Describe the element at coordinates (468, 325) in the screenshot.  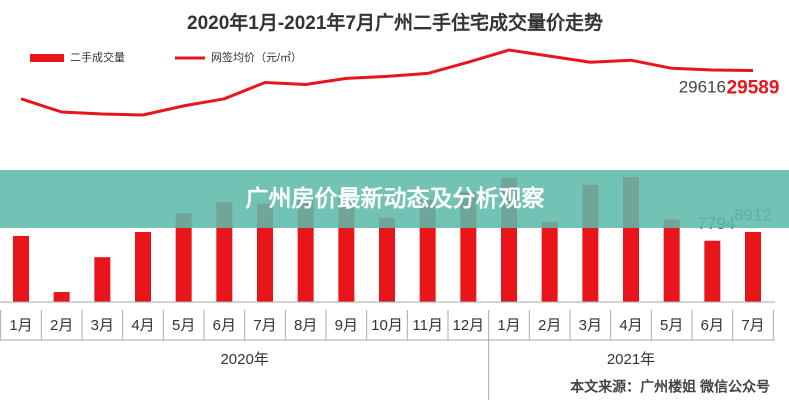
I see `x-tick-label: 12月` at that location.